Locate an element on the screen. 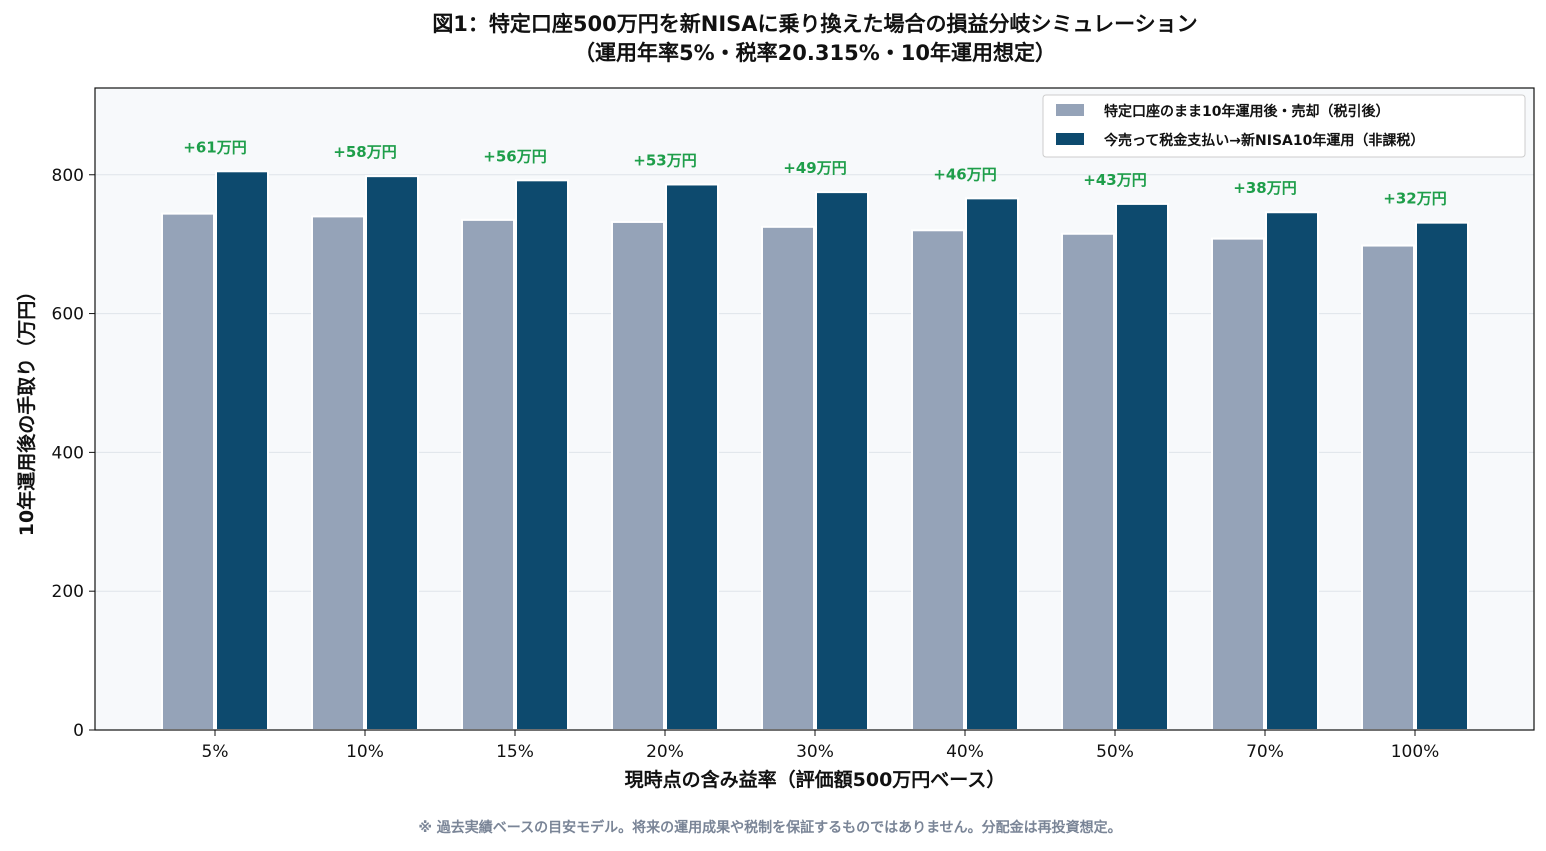 Image resolution: width=1546 pixels, height=851 pixels. bar-annotation: +49万円 is located at coordinates (814, 168).